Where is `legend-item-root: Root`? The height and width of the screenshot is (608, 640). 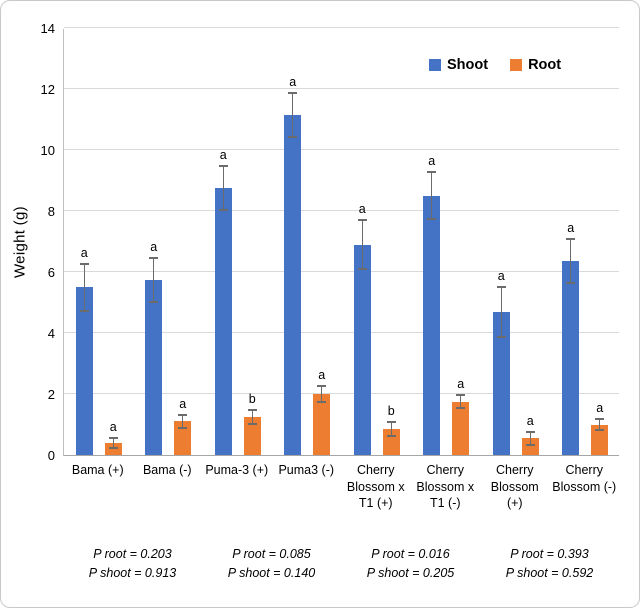 legend-item-root: Root is located at coordinates (535, 65).